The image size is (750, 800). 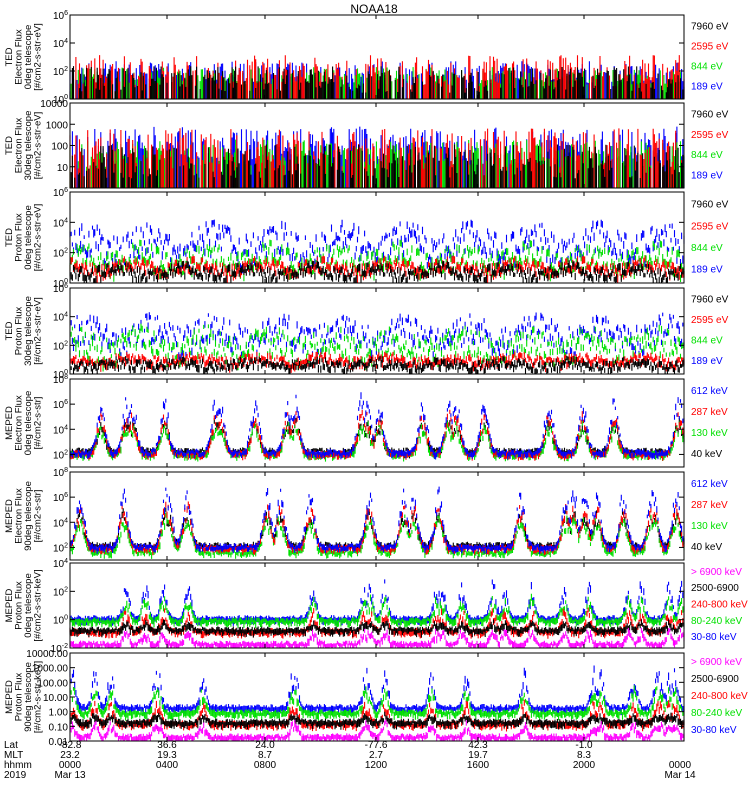 What do you see at coordinates (59, 727) in the screenshot?
I see `y-tick-label: 0.10` at bounding box center [59, 727].